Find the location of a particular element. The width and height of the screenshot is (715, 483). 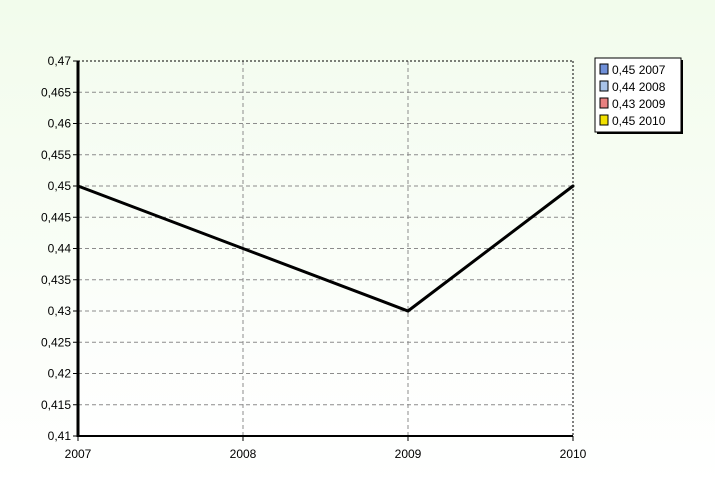

y-tick-label: 0,43 is located at coordinates (60, 311).